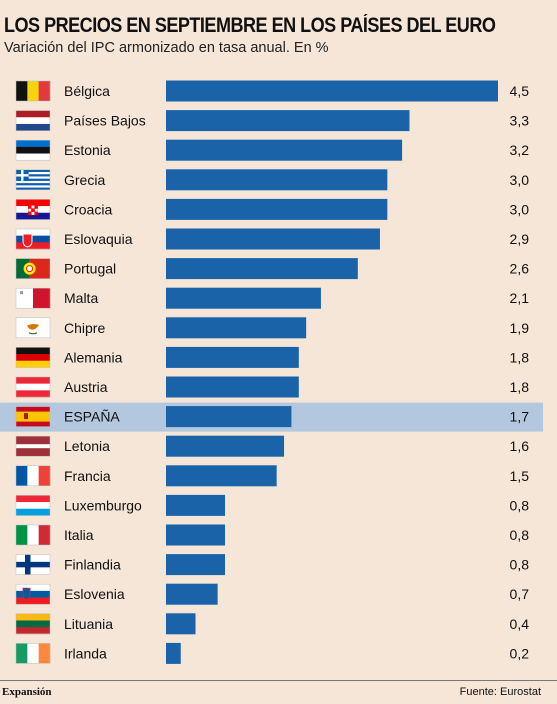 The image size is (557, 704). I want to click on category-label: Portugal, so click(90, 269).